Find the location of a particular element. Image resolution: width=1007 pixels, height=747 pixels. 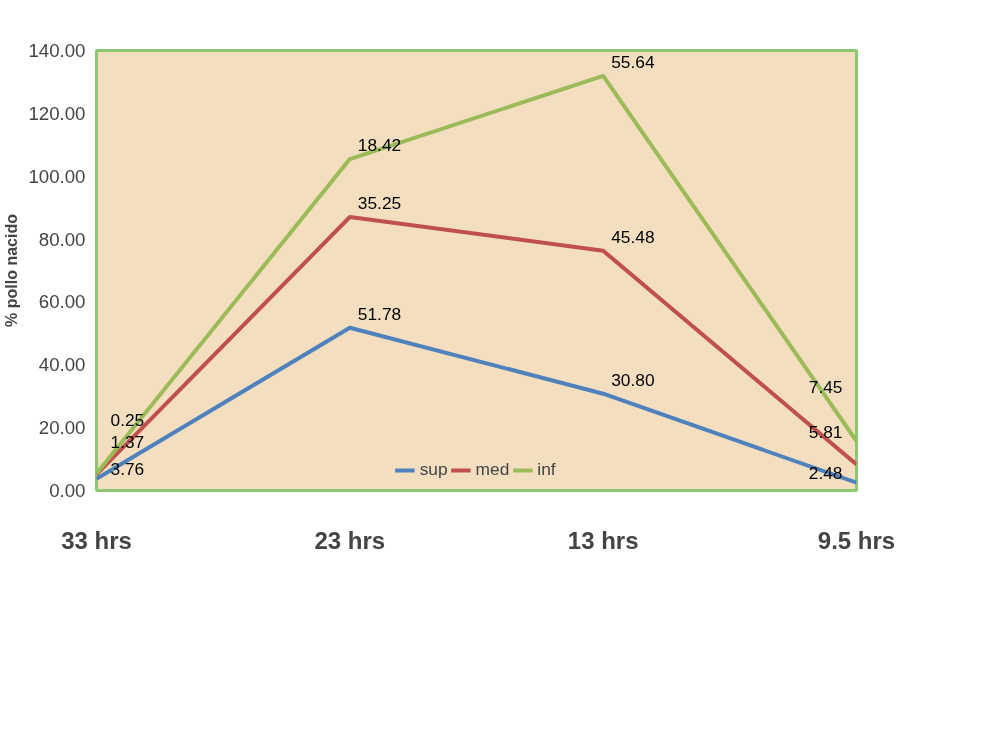

y-tick-label: 100.00 is located at coordinates (57, 176).